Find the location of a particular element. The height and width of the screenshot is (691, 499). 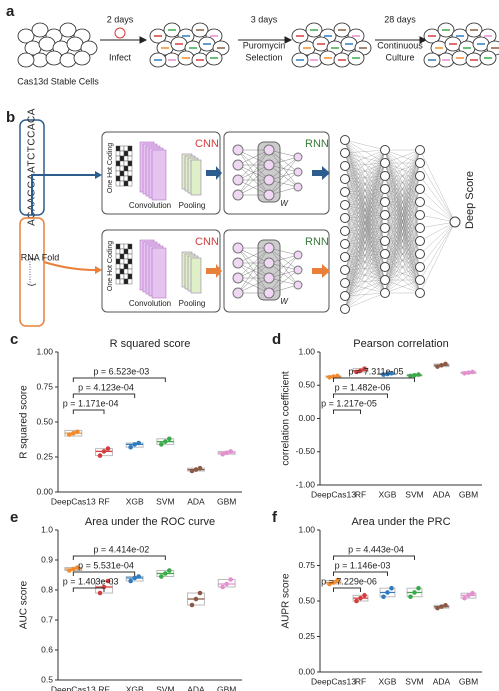

pool-map is located at coordinates (196, 177).